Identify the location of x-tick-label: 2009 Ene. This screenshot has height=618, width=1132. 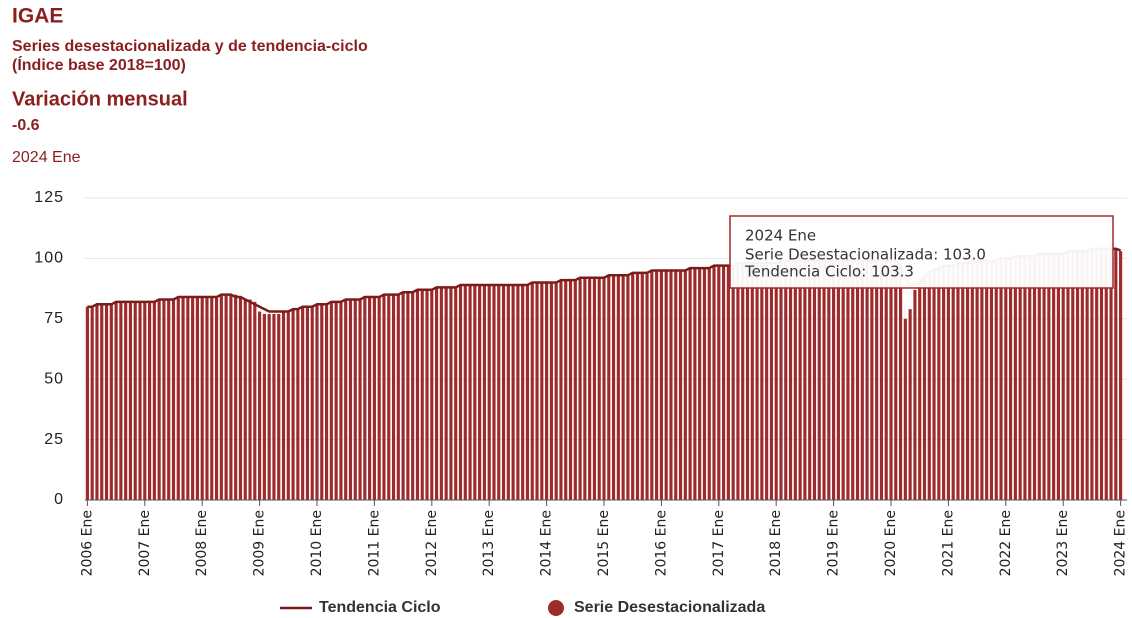
(260, 543).